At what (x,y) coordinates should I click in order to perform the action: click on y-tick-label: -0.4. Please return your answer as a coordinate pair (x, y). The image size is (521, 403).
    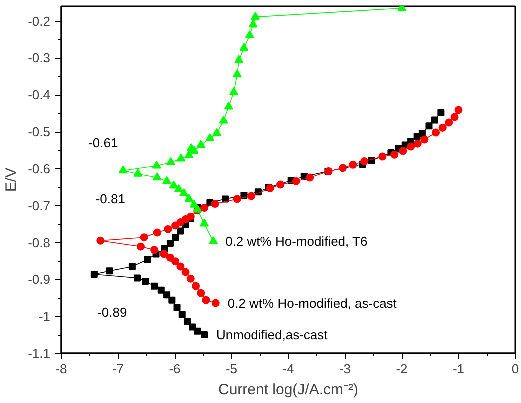
    Looking at the image, I should click on (39, 95).